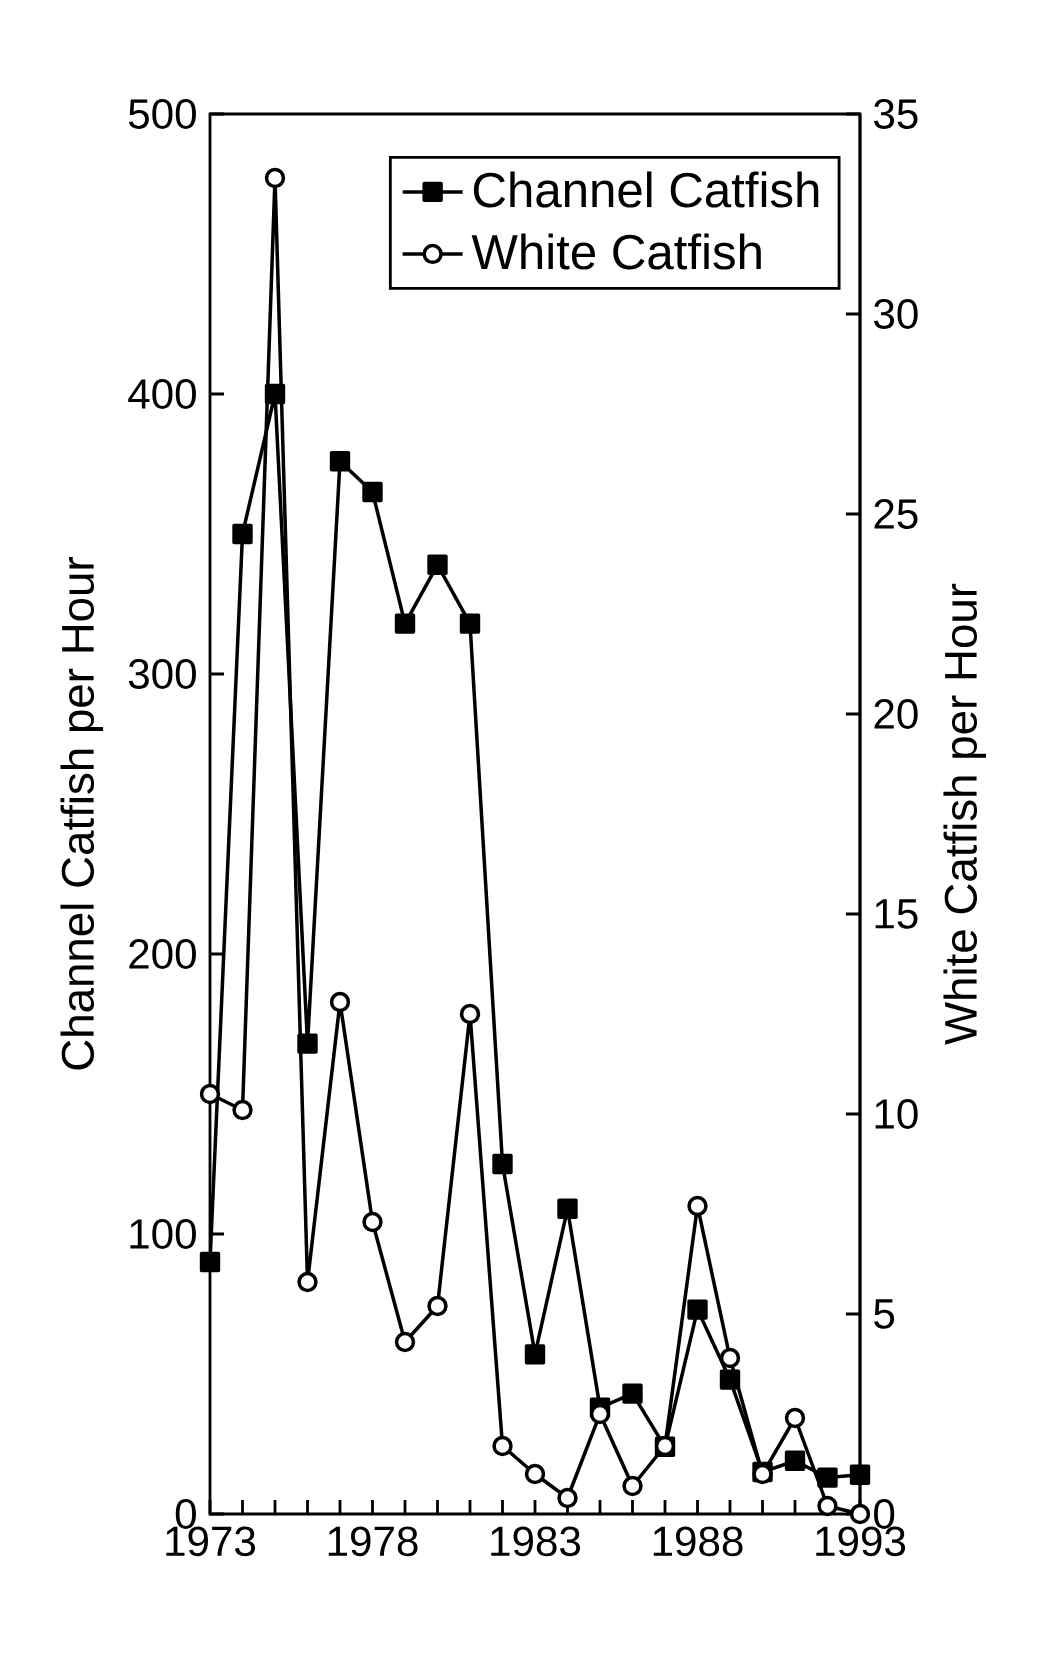 This screenshot has width=1046, height=1674. I want to click on y-tick-label: 300, so click(162, 674).